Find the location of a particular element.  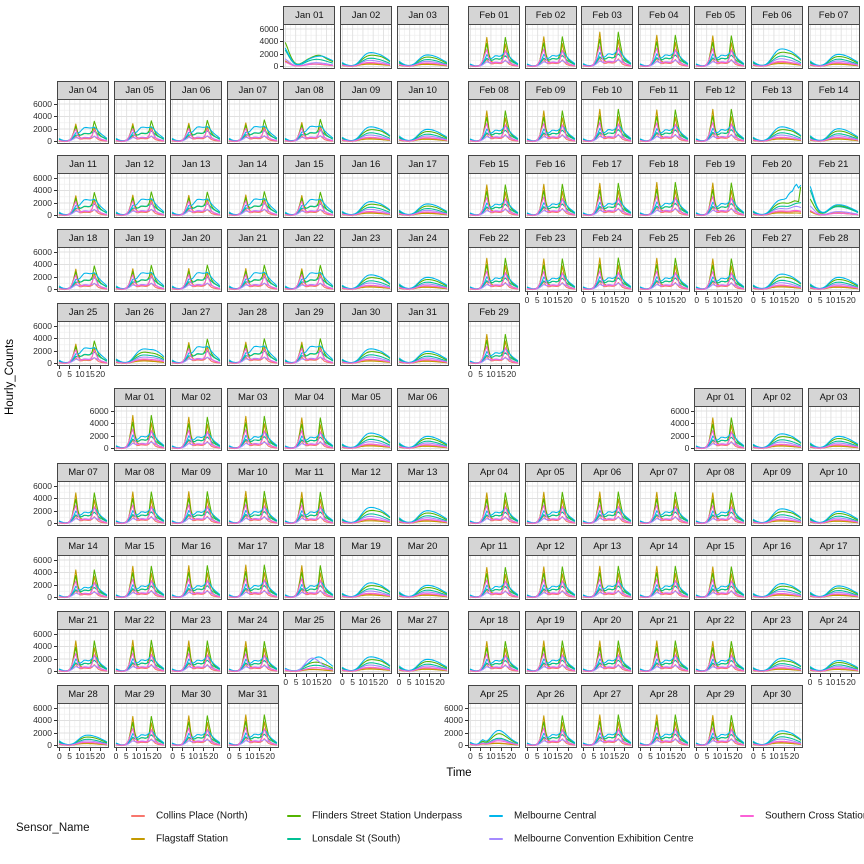

facet-cell: Jan 27 is located at coordinates (196, 334).